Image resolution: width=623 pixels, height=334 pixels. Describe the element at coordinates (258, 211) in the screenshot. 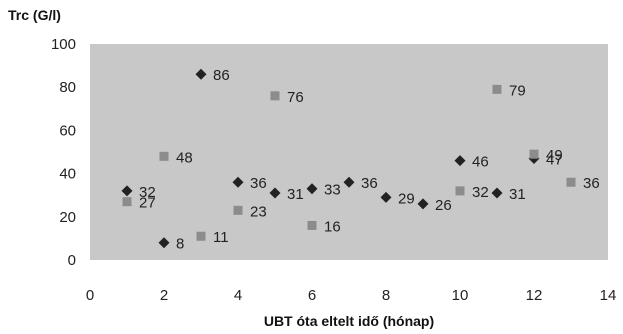

I see `data-label: 23` at that location.